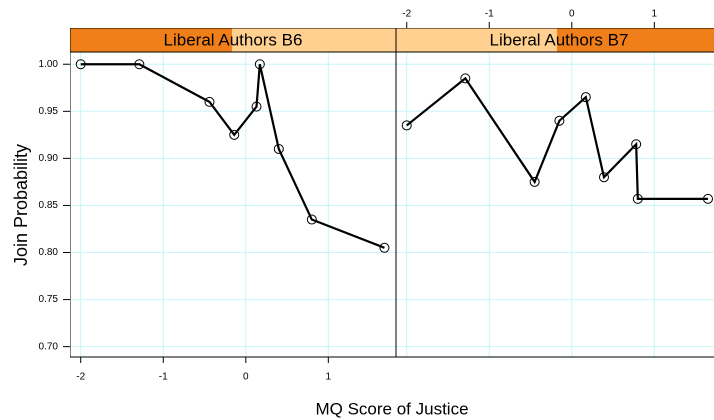 This screenshot has height=420, width=714. I want to click on y-tick-label: 0.70, so click(49, 346).